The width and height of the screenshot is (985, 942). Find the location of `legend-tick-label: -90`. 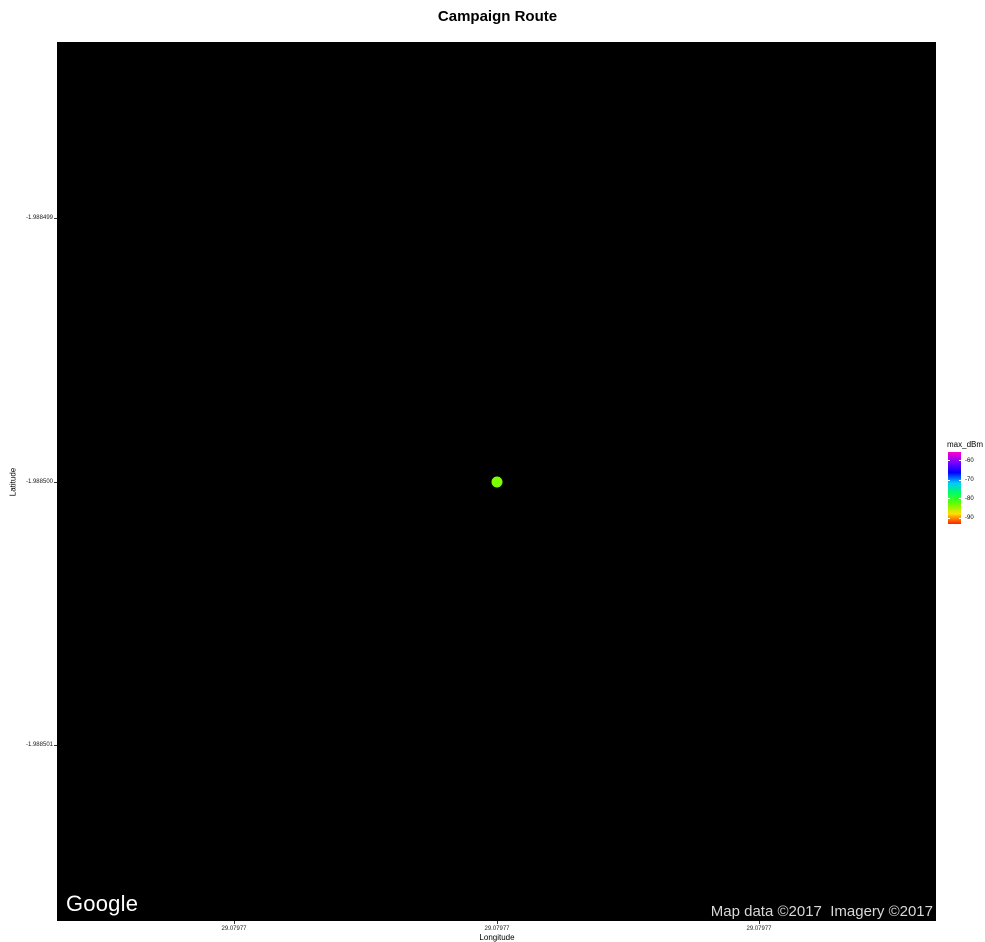

legend-tick-label: -90 is located at coordinates (969, 518).